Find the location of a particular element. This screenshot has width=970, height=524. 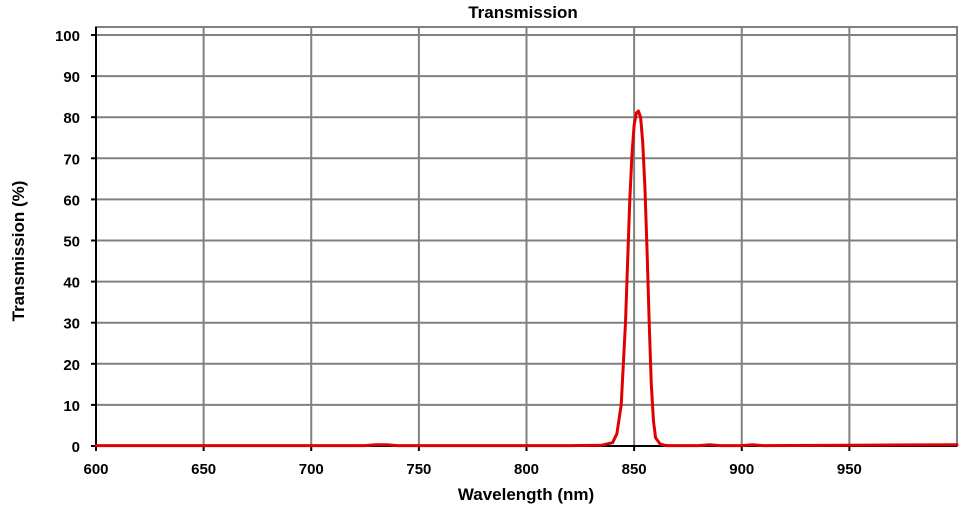

y-tick-label: 0 is located at coordinates (76, 447).